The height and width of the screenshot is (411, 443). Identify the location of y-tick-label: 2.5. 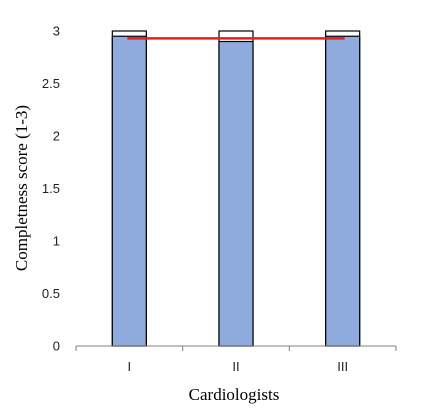
(51, 83).